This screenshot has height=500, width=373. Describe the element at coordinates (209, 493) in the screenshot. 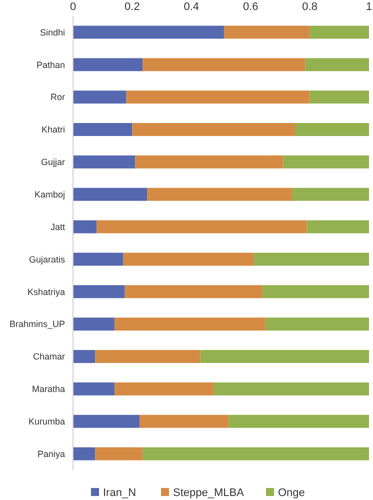

I see `legend-label: Steppe_MLBA` at that location.